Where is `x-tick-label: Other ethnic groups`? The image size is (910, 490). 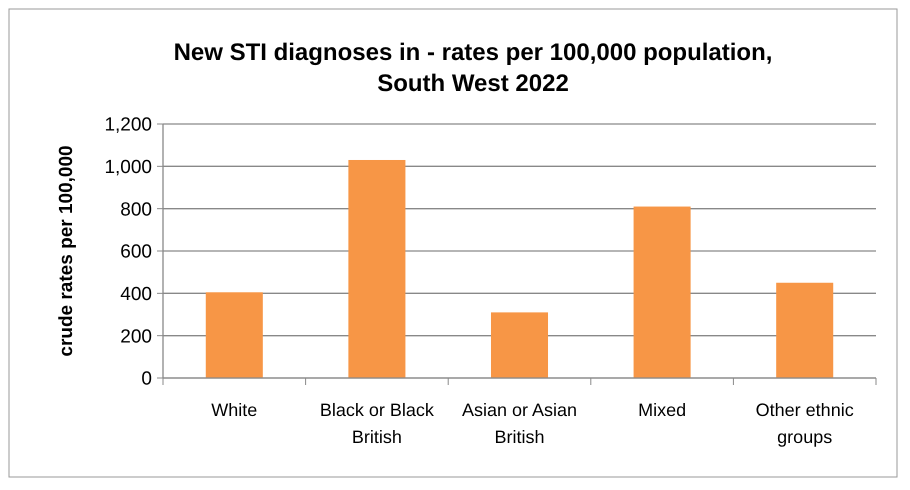 x-tick-label: Other ethnic groups is located at coordinates (805, 423).